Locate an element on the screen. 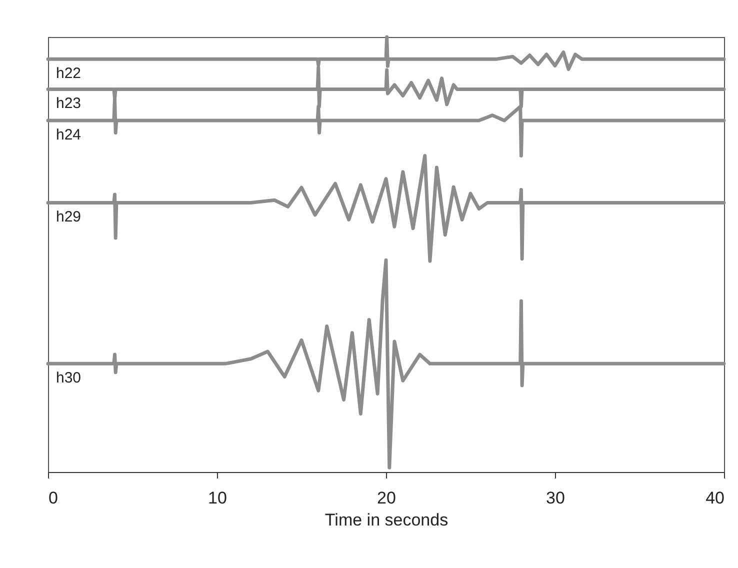 Image resolution: width=738 pixels, height=568 pixels. x-tick-label: 0 is located at coordinates (53, 498).